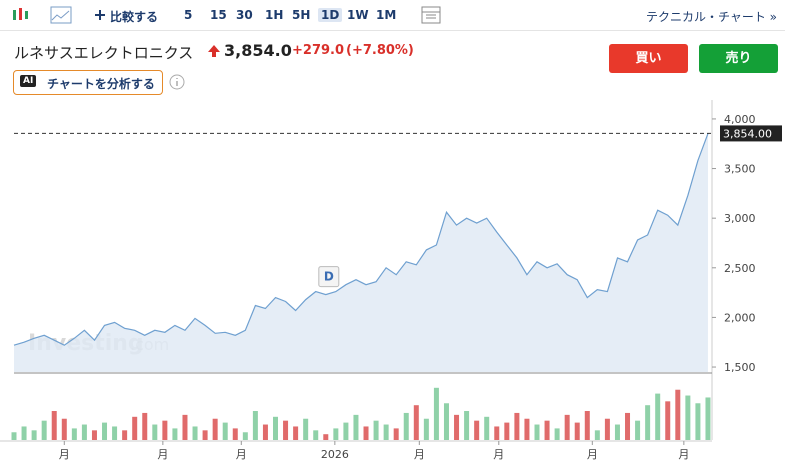  I want to click on interval-button: 1H, so click(274, 15).